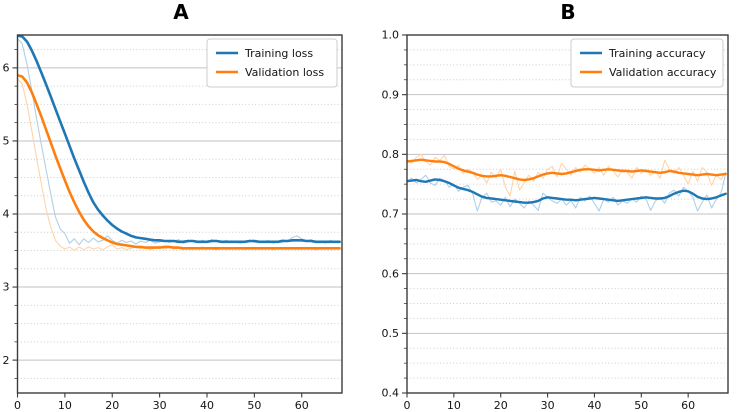 Image resolution: width=739 pixels, height=412 pixels. Describe the element at coordinates (663, 72) in the screenshot. I see `legend-label-validation-accuracy: Validation accuracy` at that location.